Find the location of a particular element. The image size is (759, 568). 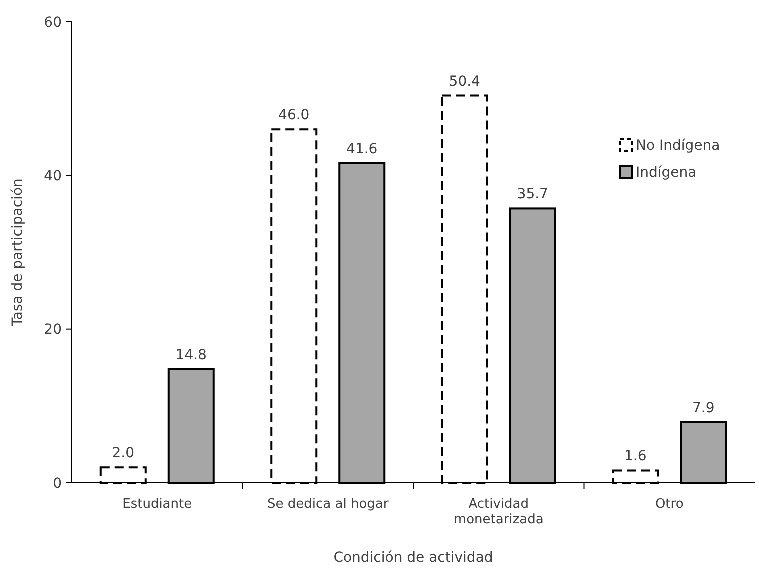

data-label: 50.4 is located at coordinates (465, 82).